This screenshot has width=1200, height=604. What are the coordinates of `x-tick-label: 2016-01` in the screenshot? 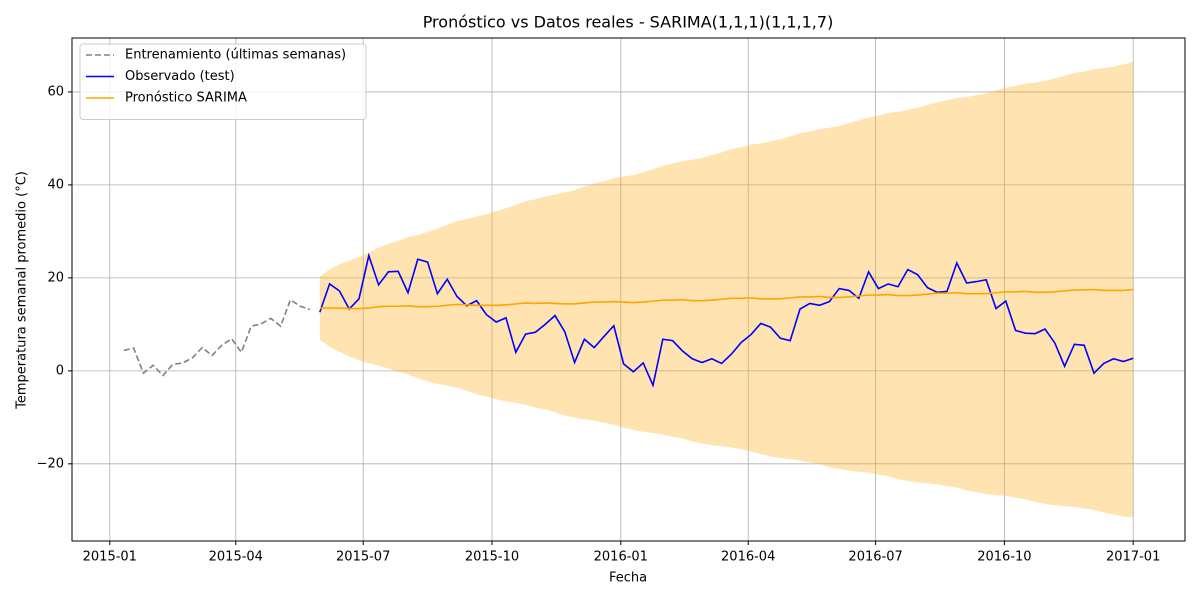 It's located at (621, 557).